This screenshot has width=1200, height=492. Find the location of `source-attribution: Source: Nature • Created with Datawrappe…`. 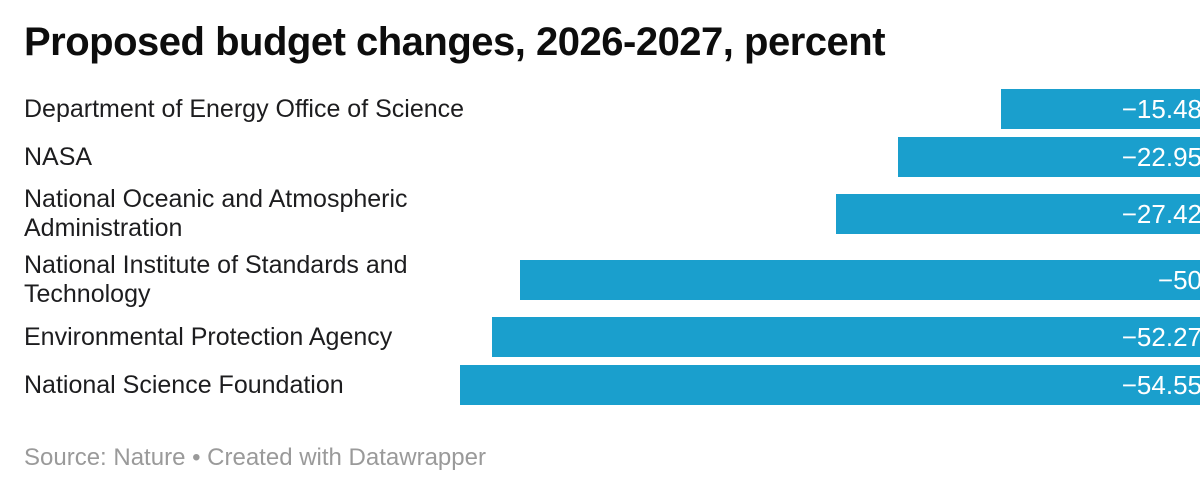

source-attribution: Source: Nature • Created with Datawrappe… is located at coordinates (255, 457).